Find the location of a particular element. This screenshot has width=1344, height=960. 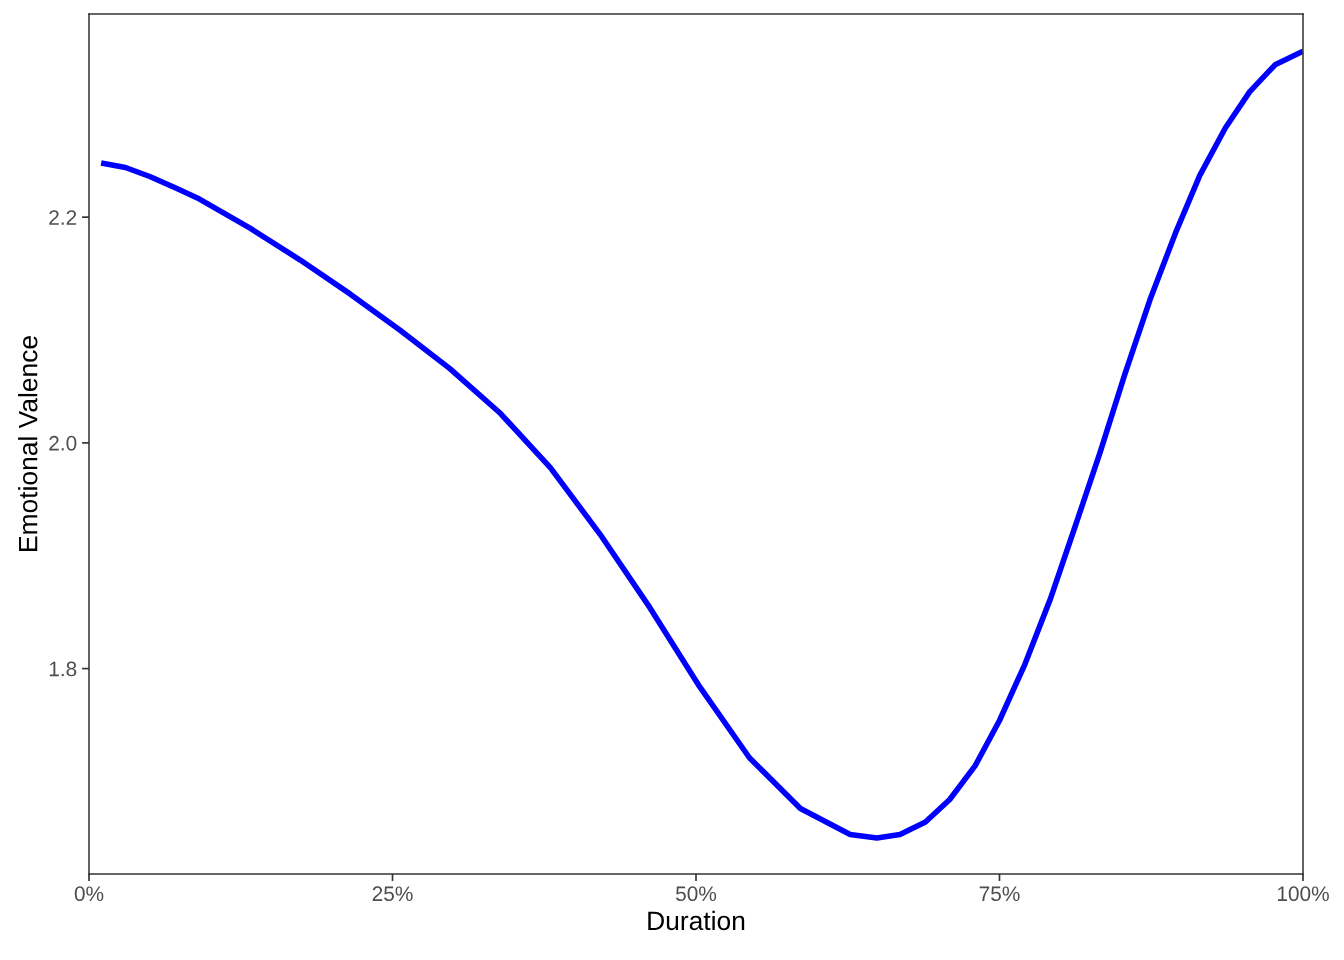

x-tick-label: 50% is located at coordinates (696, 894).